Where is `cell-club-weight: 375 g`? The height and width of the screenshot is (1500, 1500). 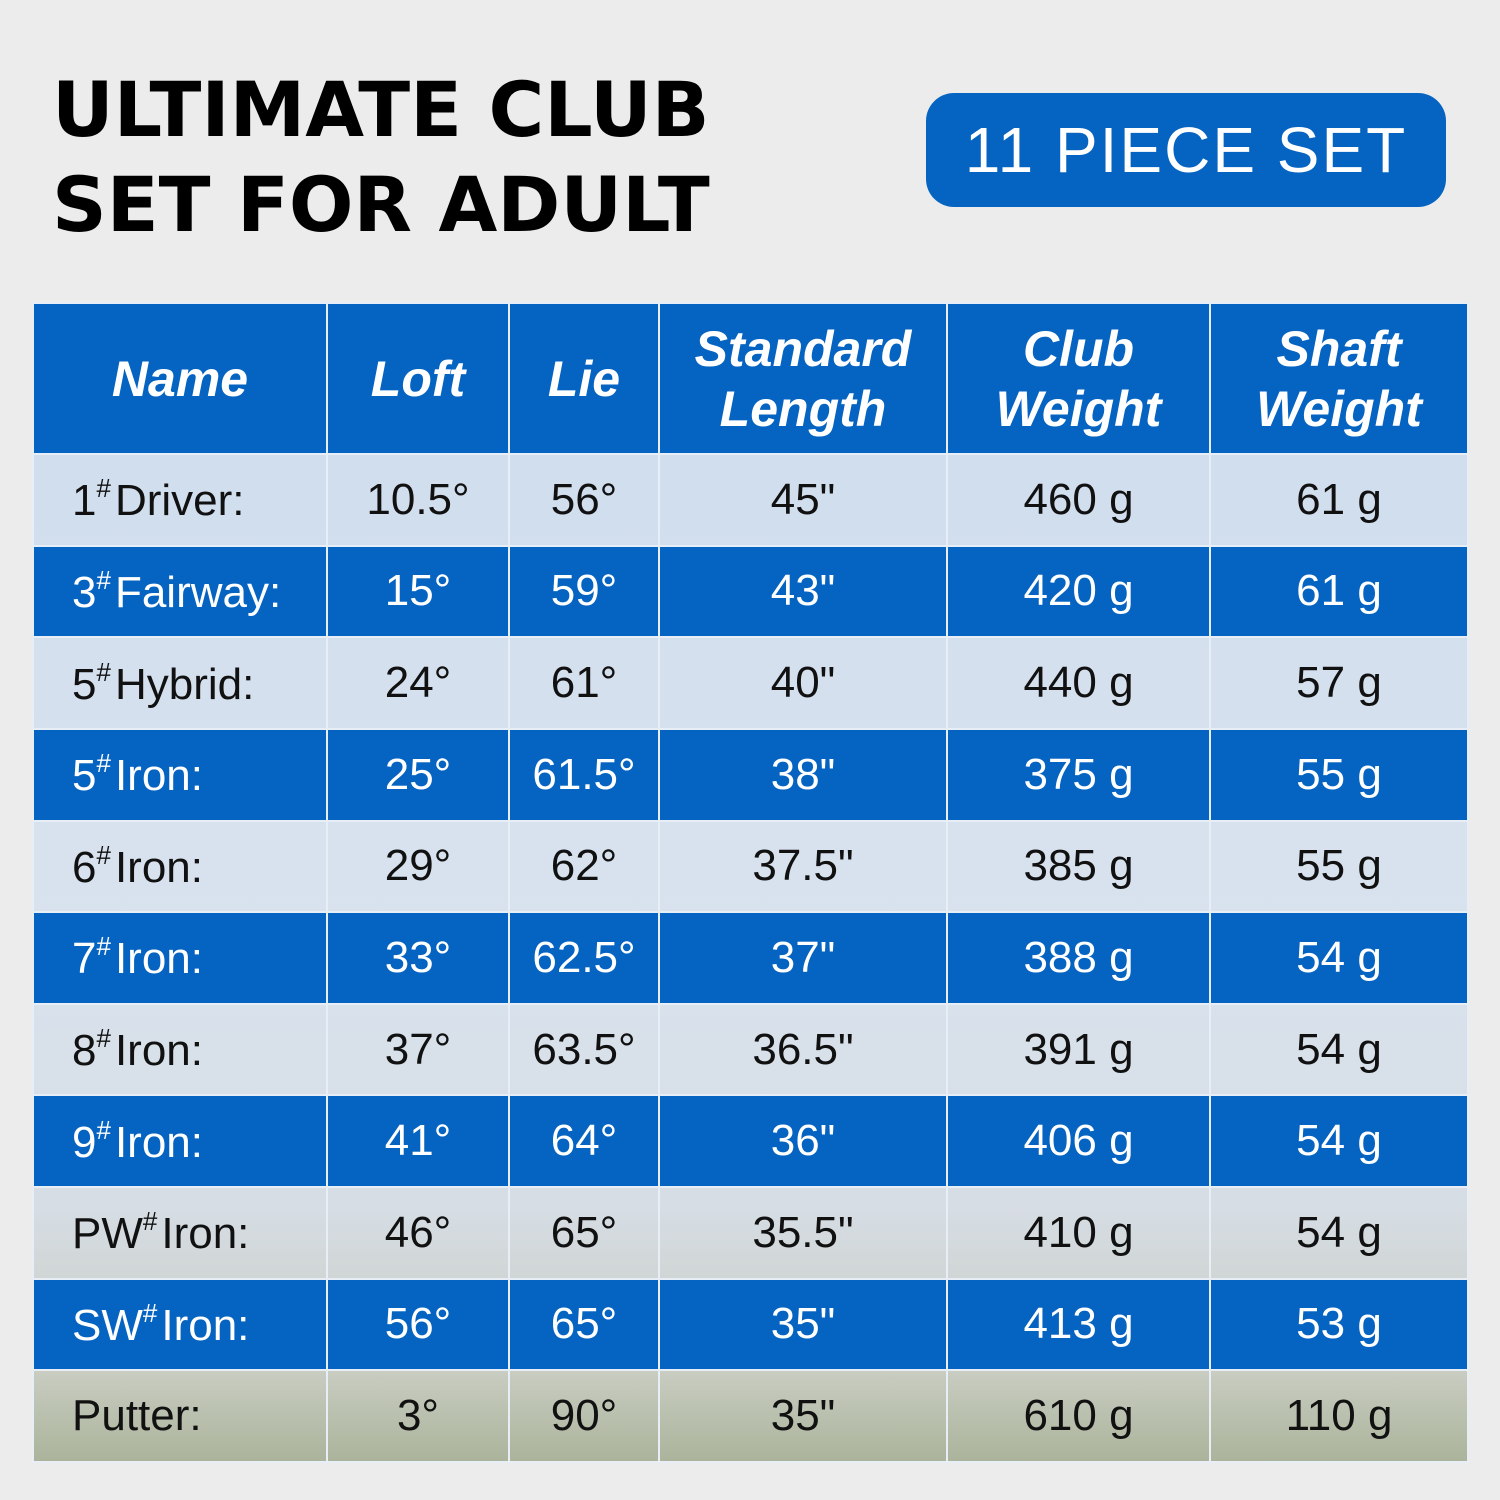
cell-club-weight: 375 g is located at coordinates (1078, 774).